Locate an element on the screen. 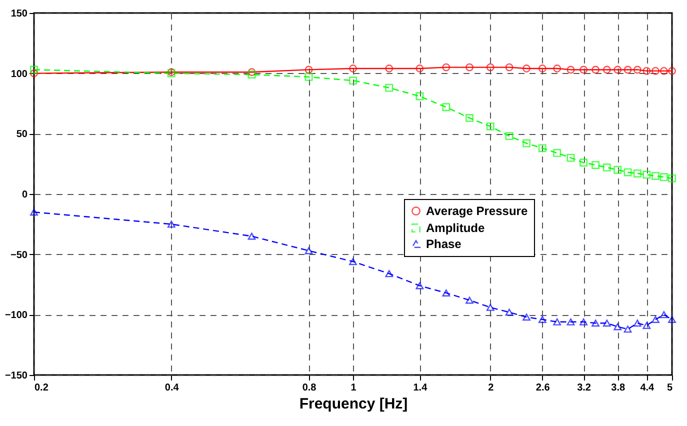  x-tick-label: 5 is located at coordinates (669, 388).